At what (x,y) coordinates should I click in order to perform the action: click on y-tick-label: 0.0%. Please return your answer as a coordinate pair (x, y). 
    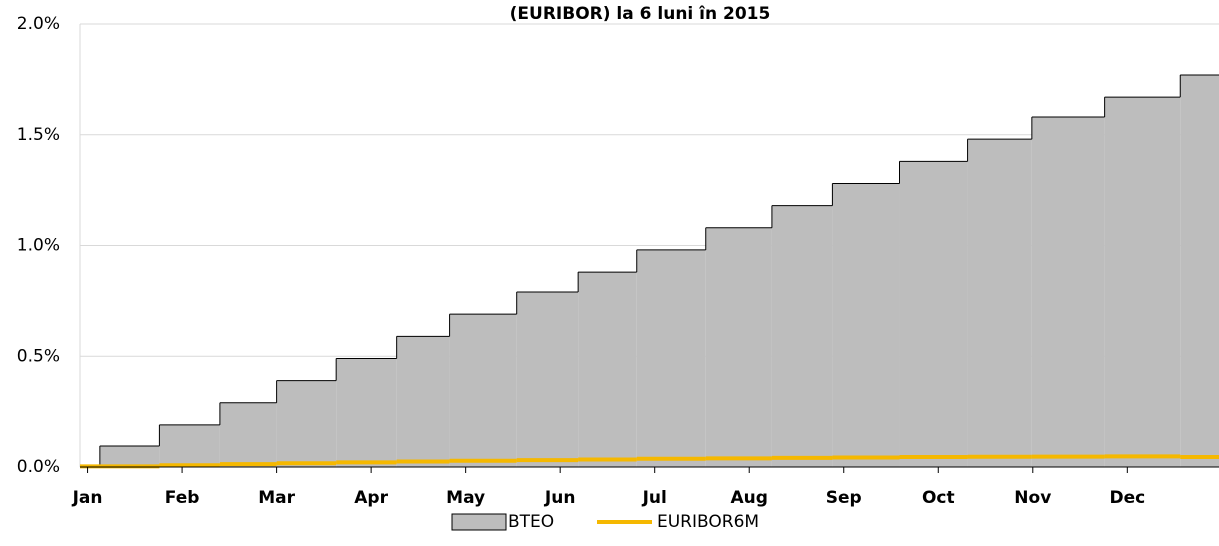
    Looking at the image, I should click on (38, 467).